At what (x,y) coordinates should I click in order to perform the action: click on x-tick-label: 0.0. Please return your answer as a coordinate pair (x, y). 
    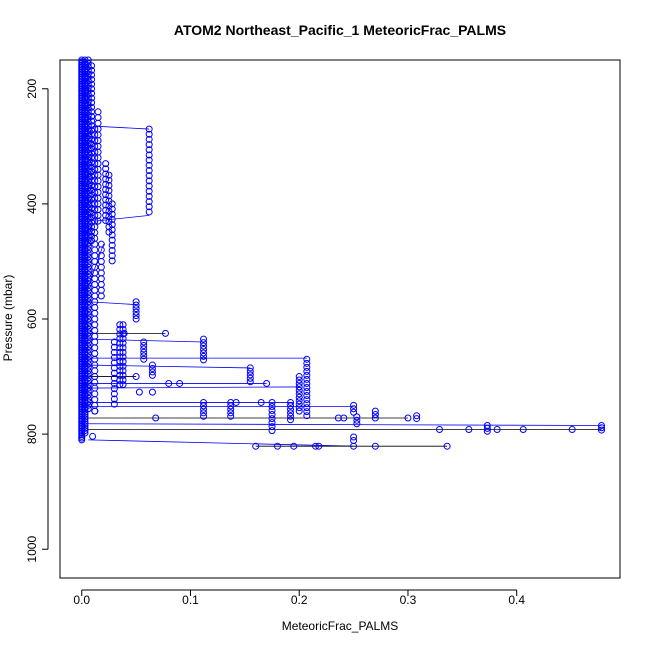
    Looking at the image, I should click on (81, 600).